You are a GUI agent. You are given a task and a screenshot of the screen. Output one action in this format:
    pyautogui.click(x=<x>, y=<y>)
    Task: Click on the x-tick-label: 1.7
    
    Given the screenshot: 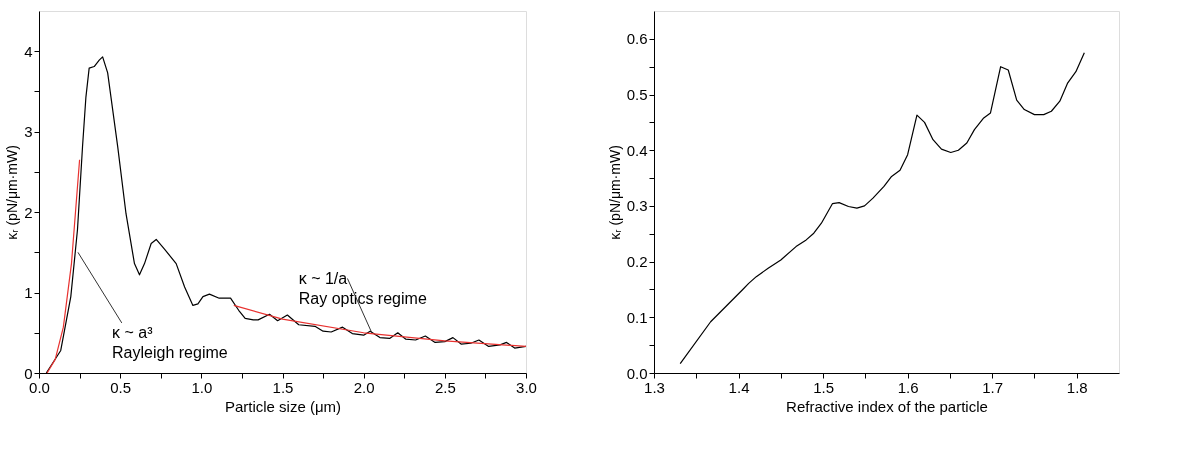 What is the action you would take?
    pyautogui.click(x=993, y=387)
    